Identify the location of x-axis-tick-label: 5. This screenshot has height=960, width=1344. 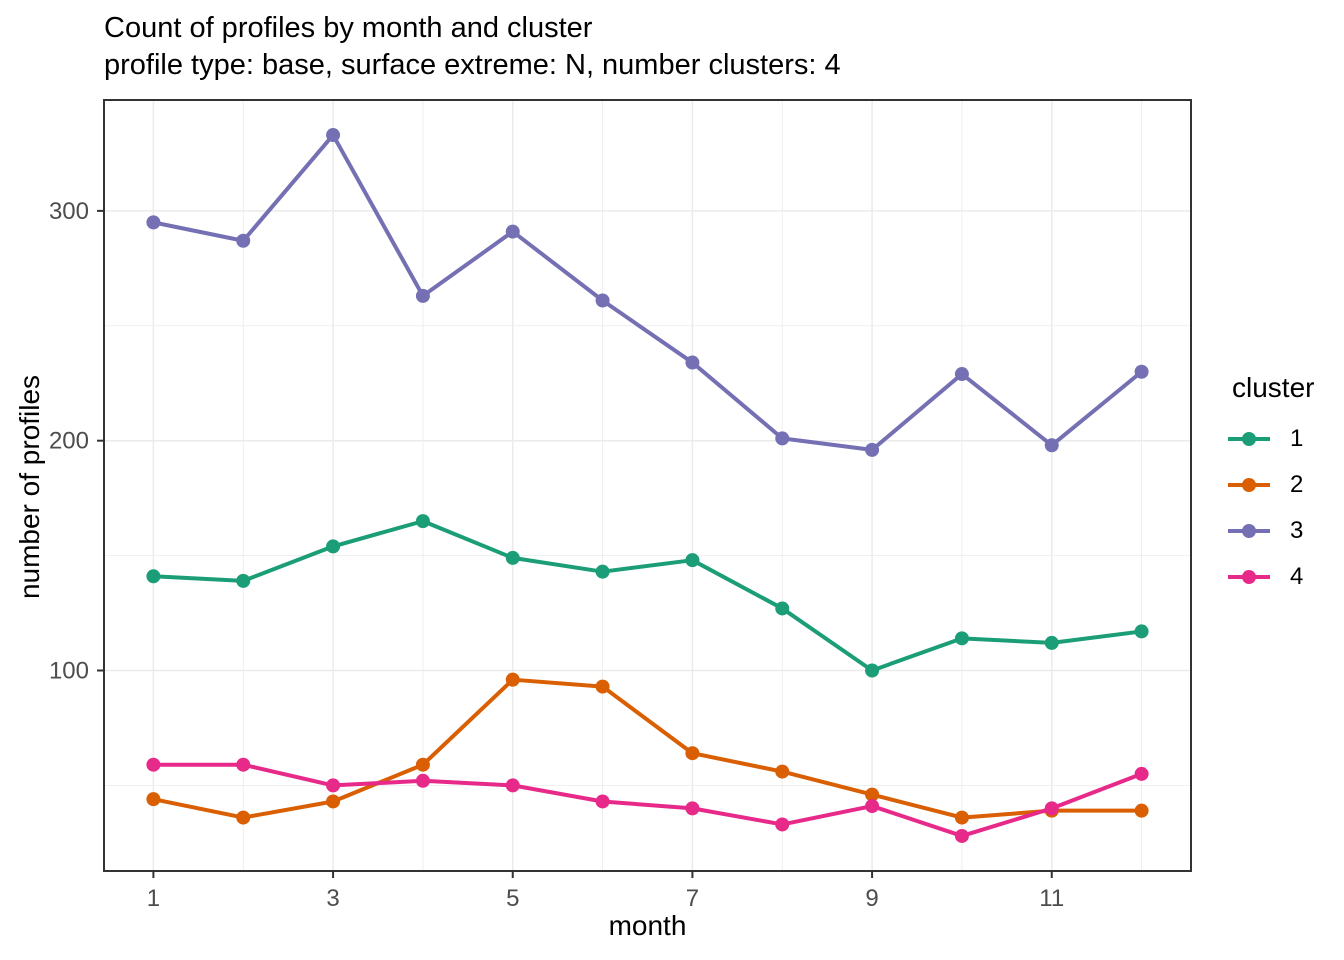
(512, 898).